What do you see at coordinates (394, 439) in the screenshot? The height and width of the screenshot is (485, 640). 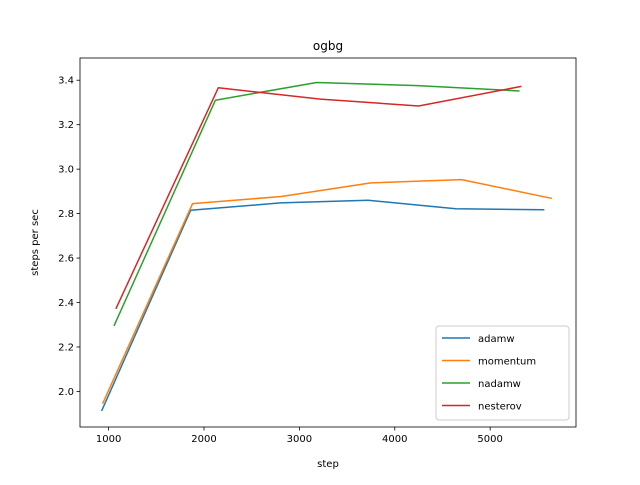 I see `x-tick-label: 4000` at bounding box center [394, 439].